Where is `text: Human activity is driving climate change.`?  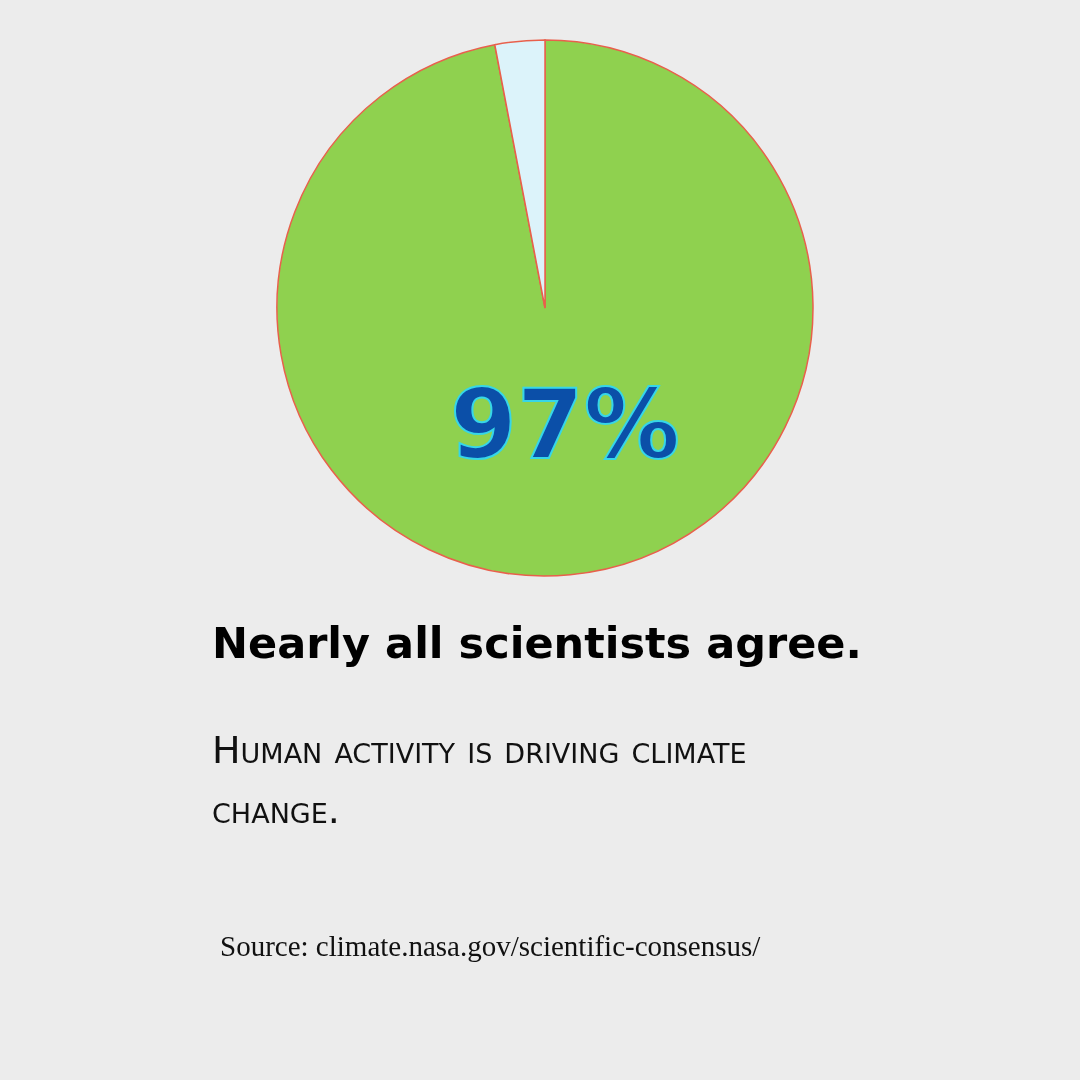
text: Human activity is driving climate change. is located at coordinates (480, 780).